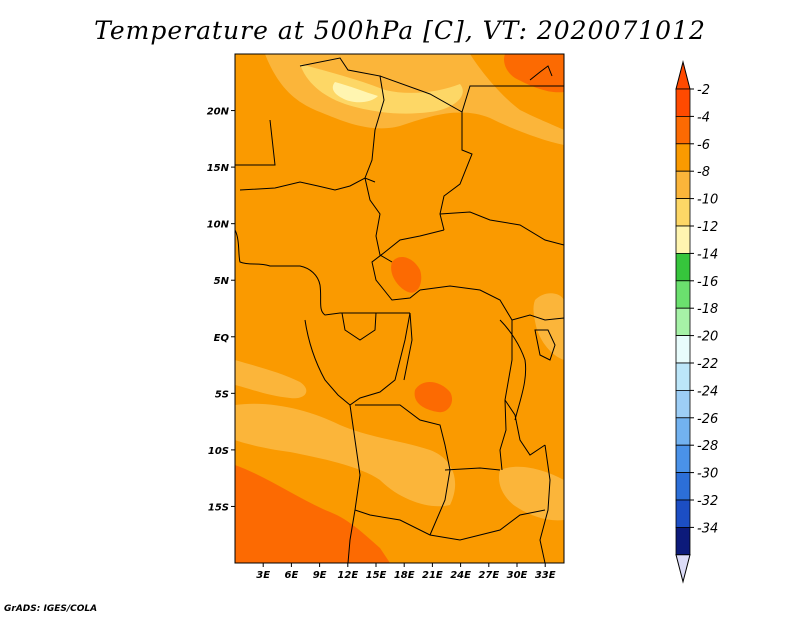  I want to click on lon-tick-label: 3E, so click(263, 575).